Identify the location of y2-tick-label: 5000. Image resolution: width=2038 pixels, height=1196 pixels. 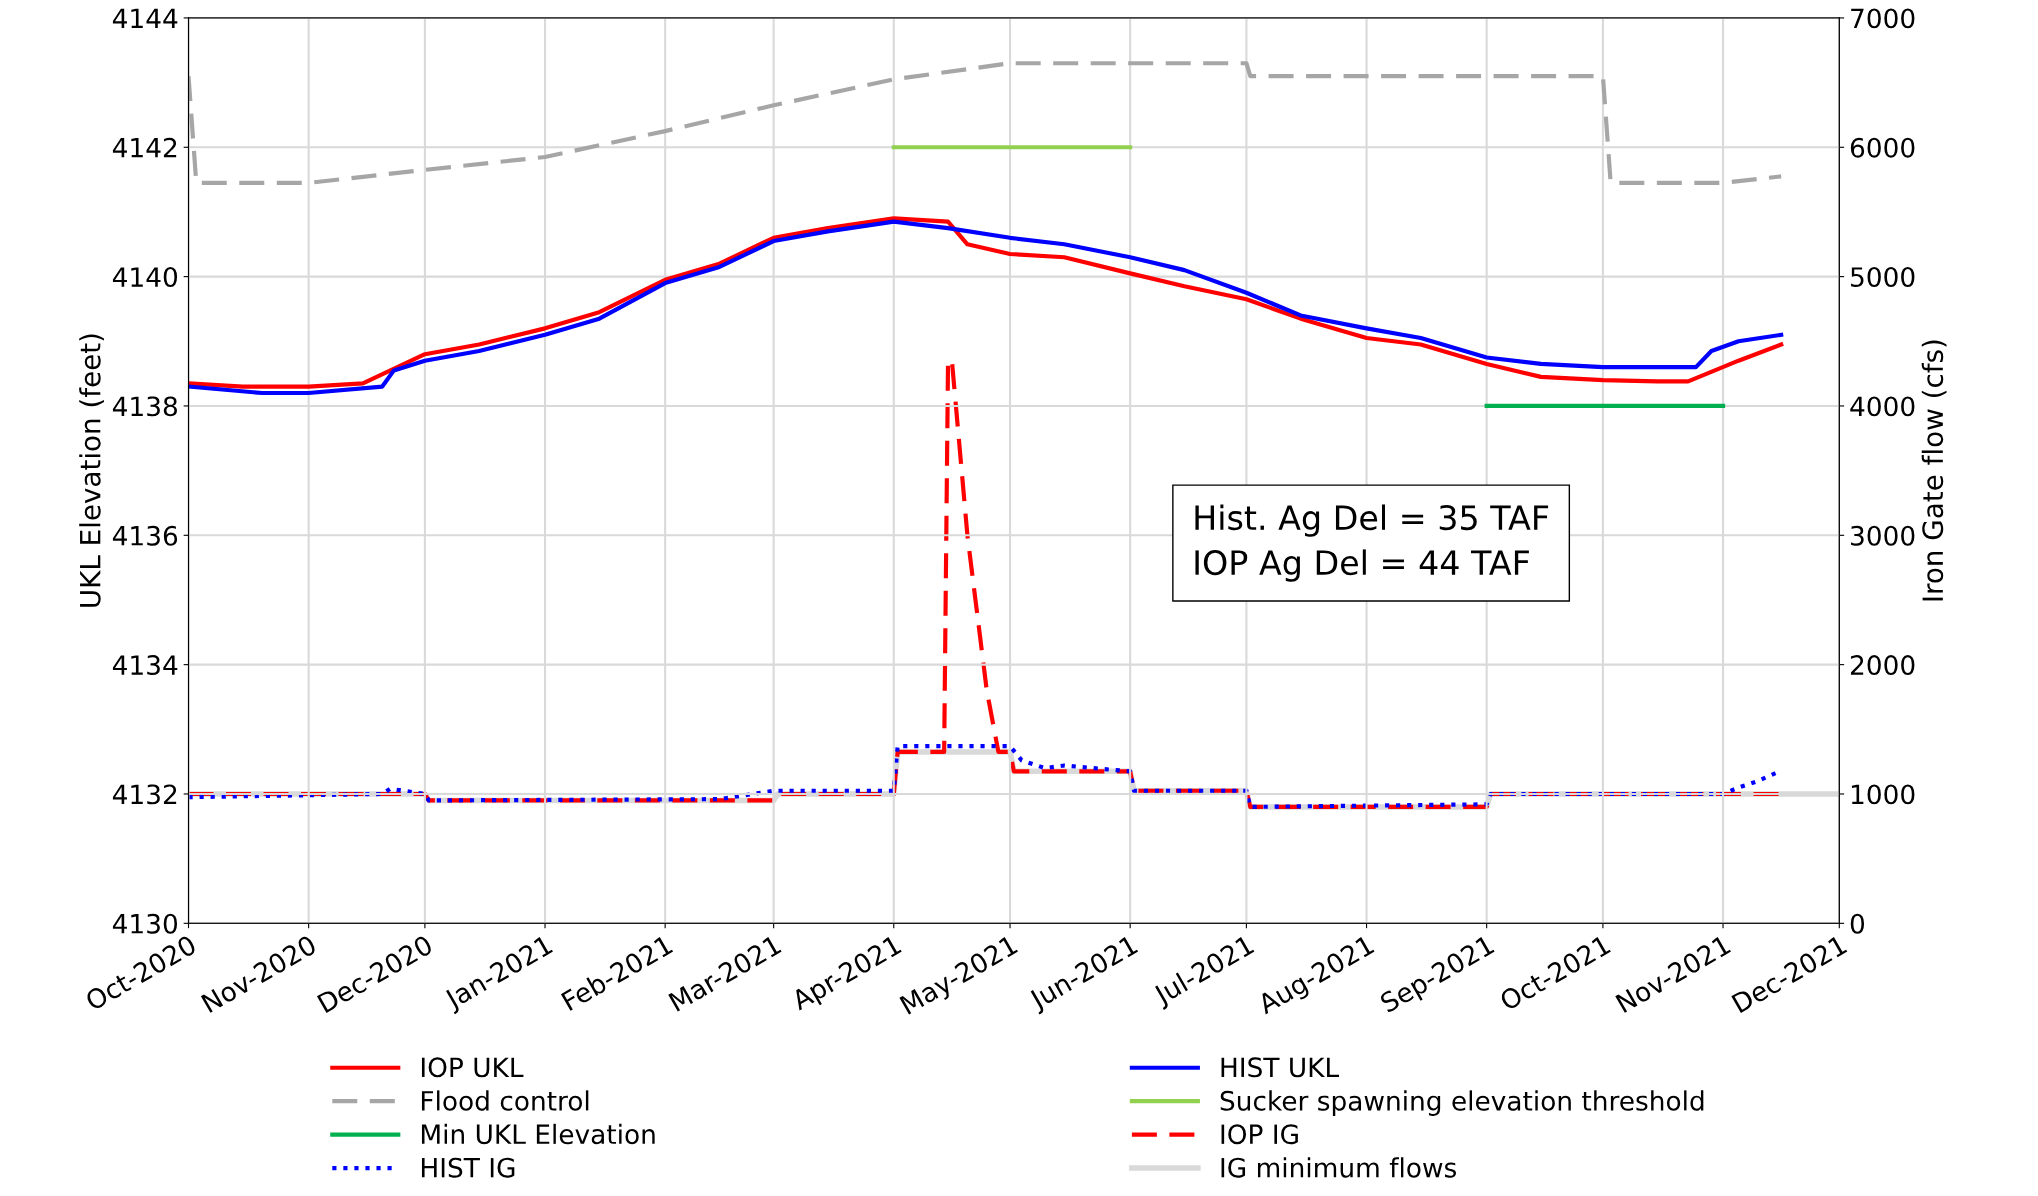
(1883, 277).